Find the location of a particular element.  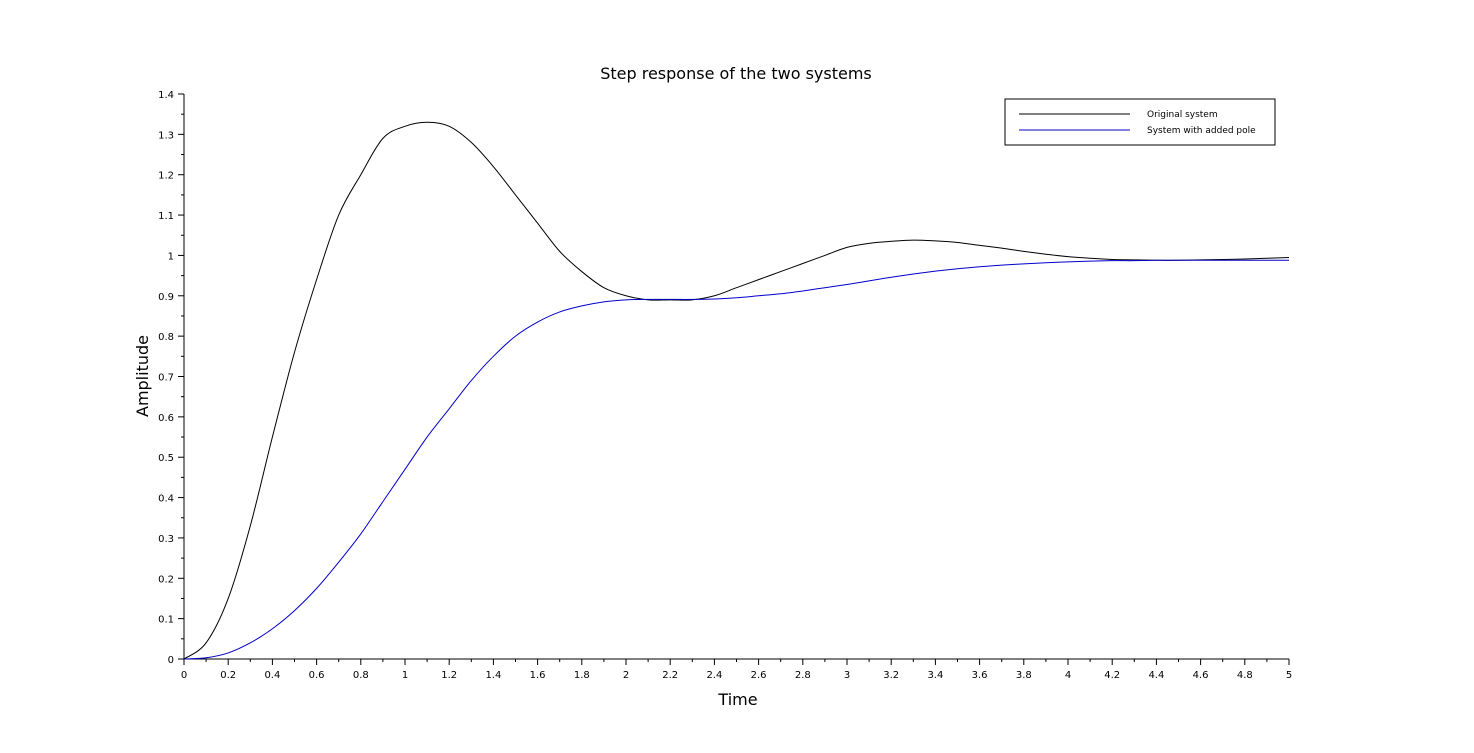

x-tick-label: 2.2 is located at coordinates (670, 675).